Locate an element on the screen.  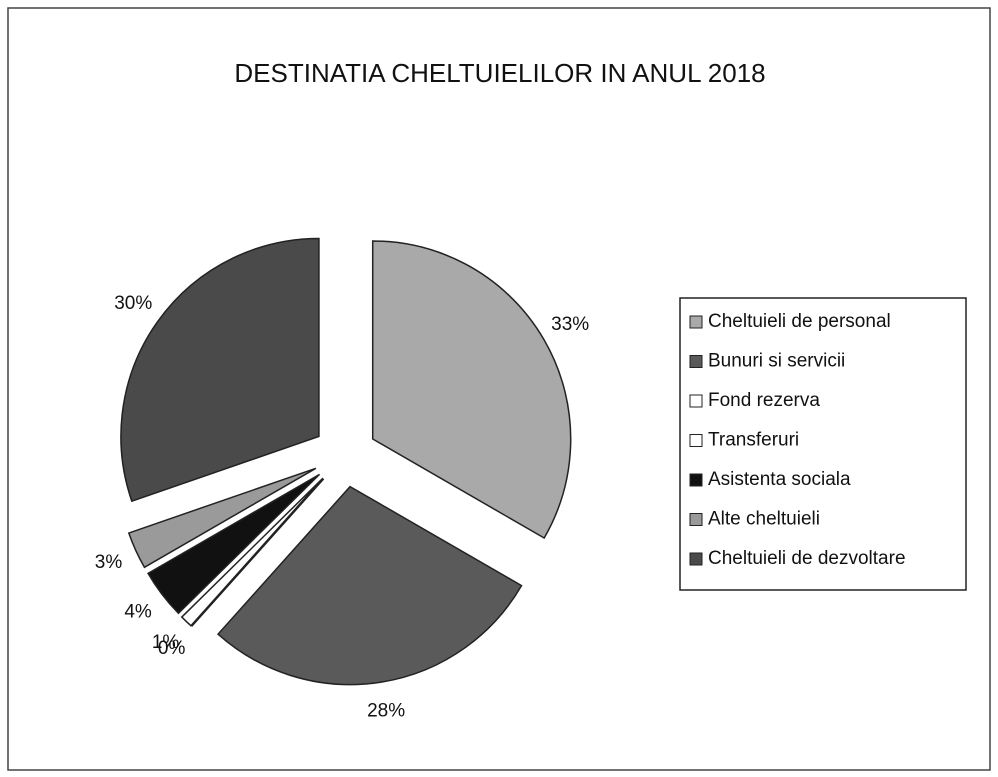
chart-title: DESTINATIA CHELTUIELILOR IN ANUL 2018 is located at coordinates (499, 73).